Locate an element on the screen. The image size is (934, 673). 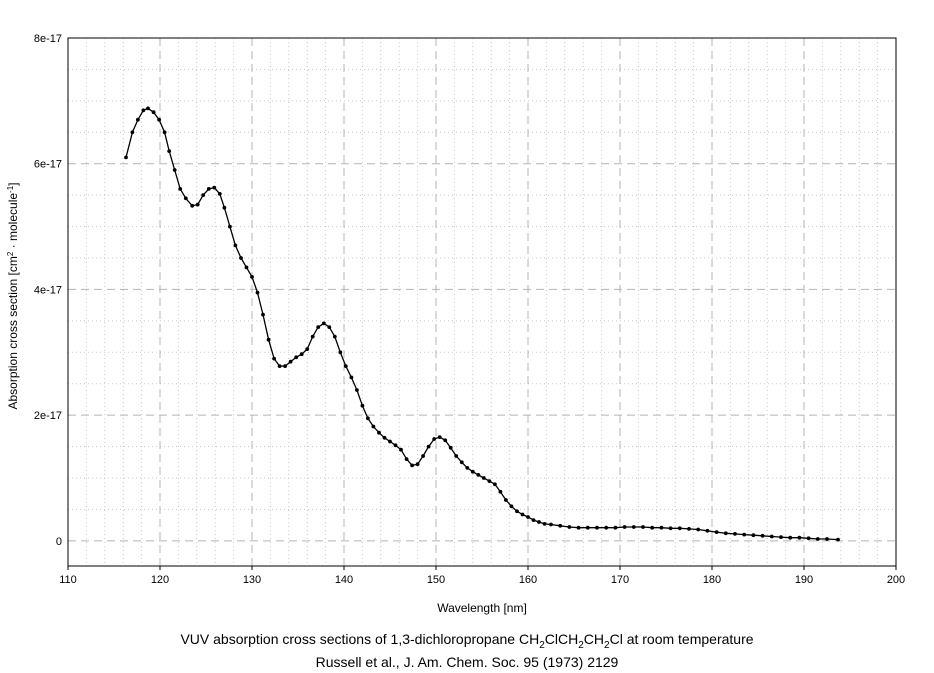
y-tick-label: 4e-17 is located at coordinates (48, 290).